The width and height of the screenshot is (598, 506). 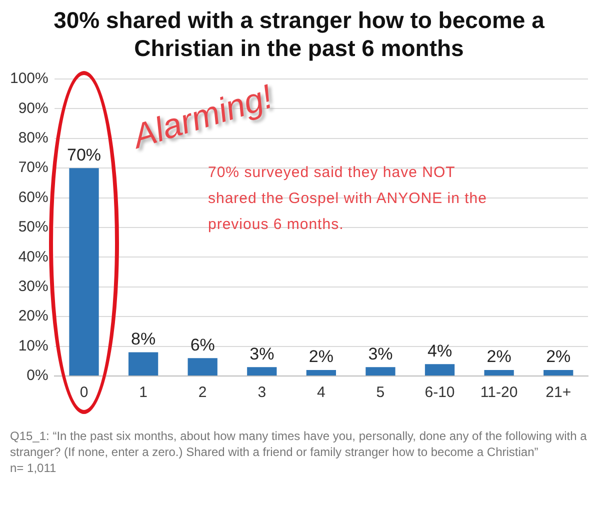 I want to click on x-tick-label: 6-10, so click(x=439, y=393).